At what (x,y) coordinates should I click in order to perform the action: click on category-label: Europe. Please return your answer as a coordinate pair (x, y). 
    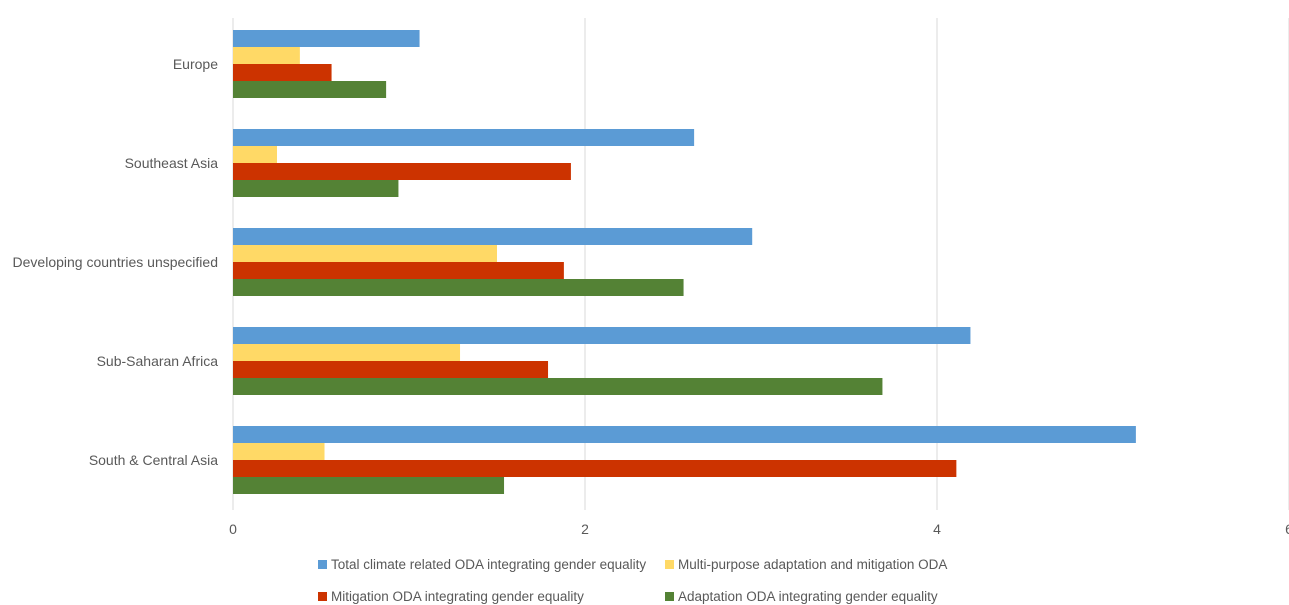
    Looking at the image, I should click on (195, 64).